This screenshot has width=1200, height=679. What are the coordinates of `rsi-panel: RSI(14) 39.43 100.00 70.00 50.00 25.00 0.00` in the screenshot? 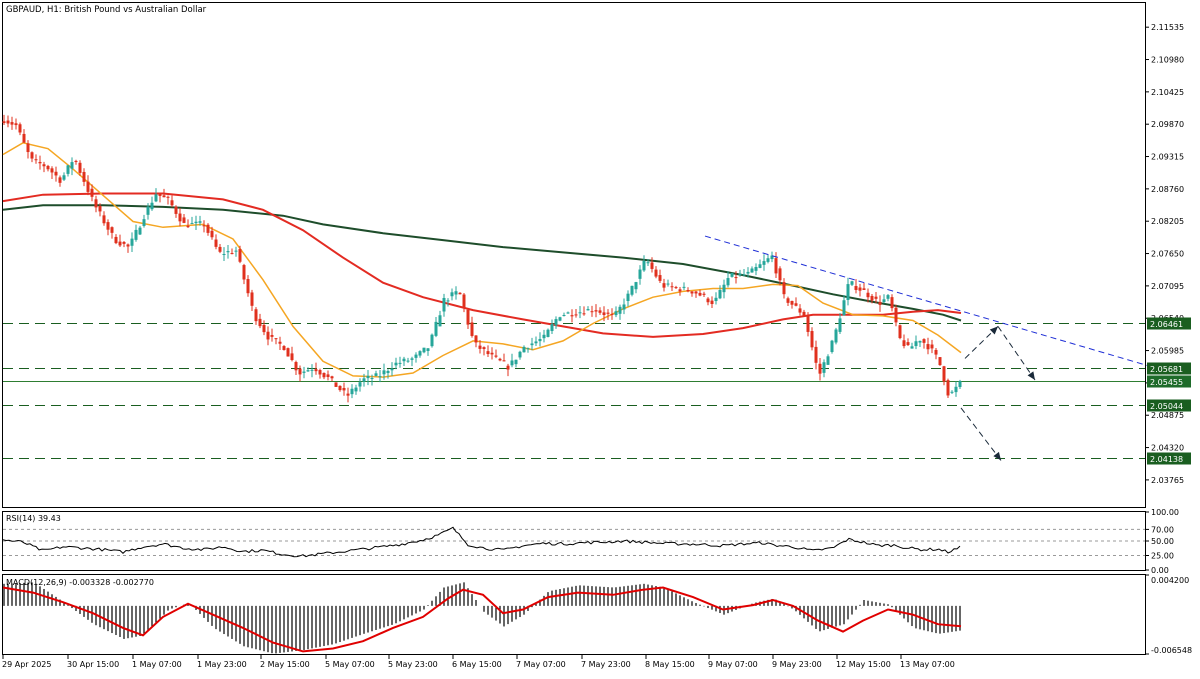 It's located at (591, 541).